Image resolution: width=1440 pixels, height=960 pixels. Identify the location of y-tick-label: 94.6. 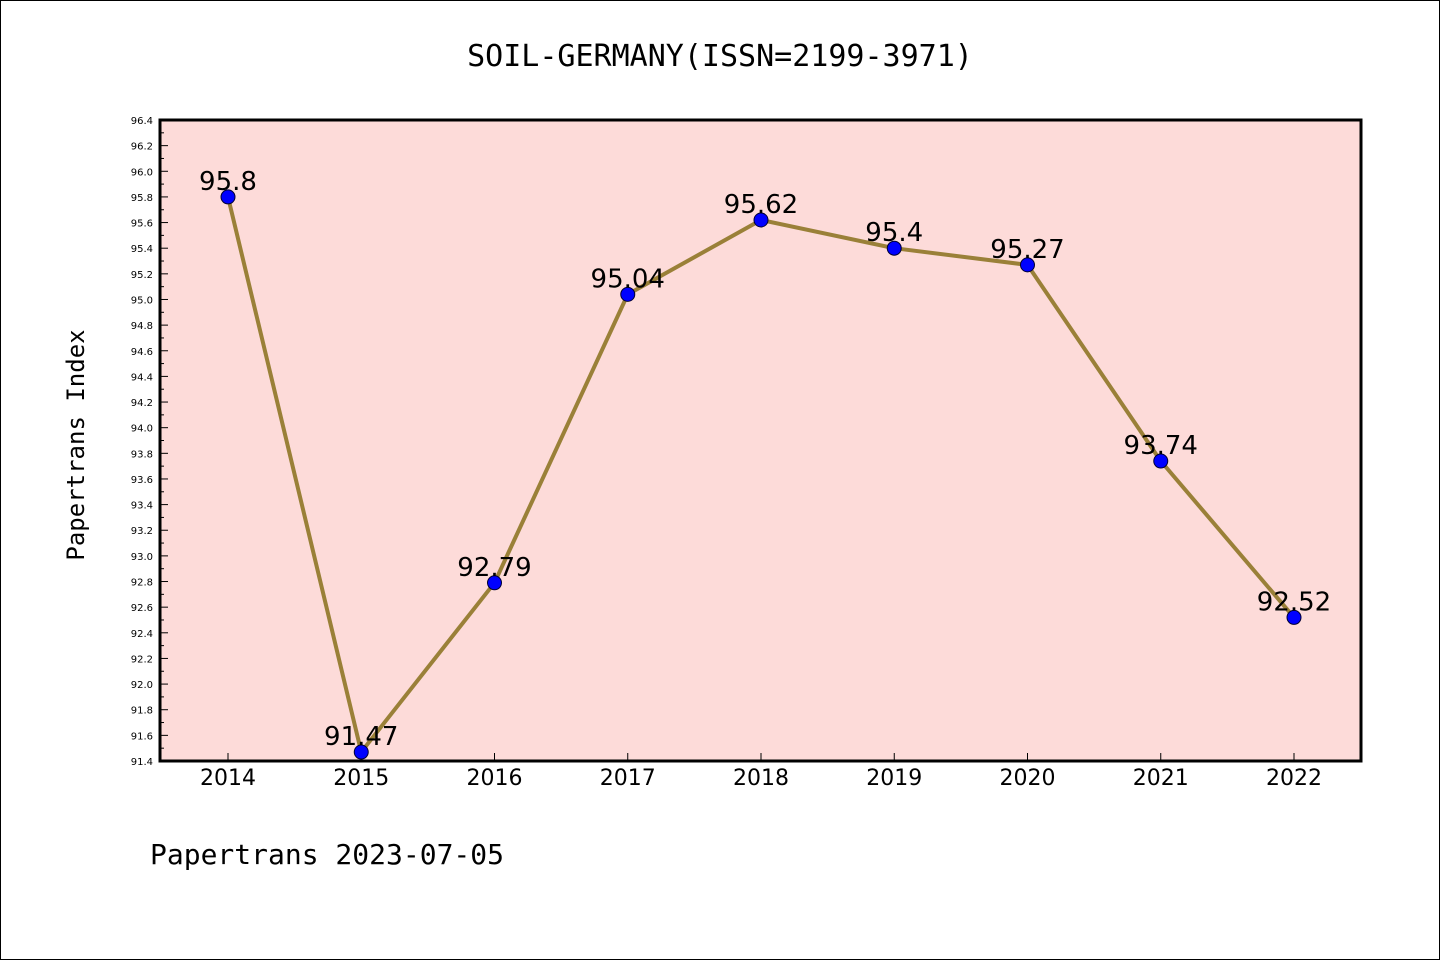
(142, 352).